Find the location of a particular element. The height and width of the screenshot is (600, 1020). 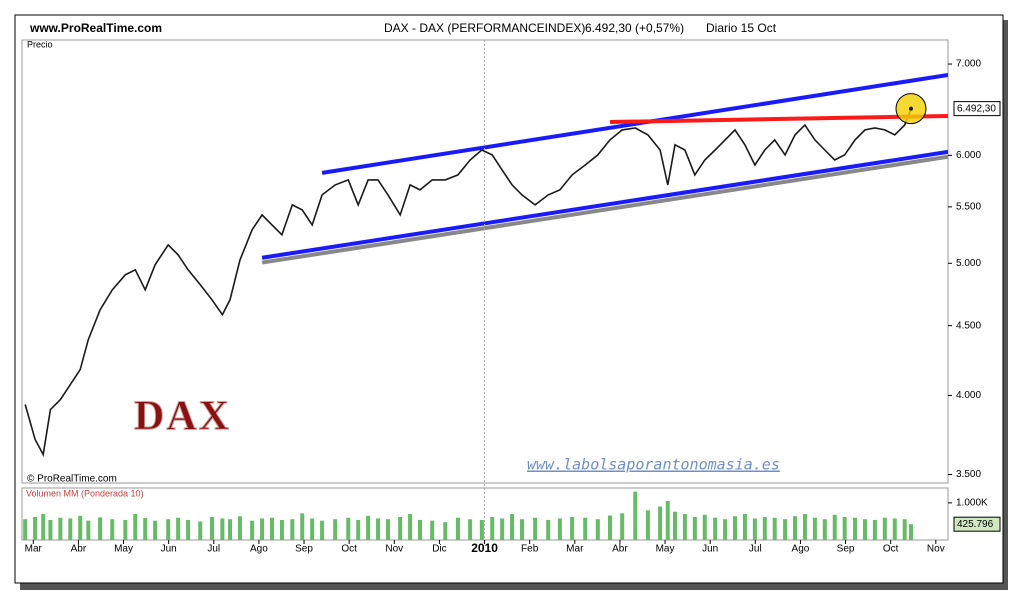

value-label: 6.492,30 is located at coordinates (976, 108).